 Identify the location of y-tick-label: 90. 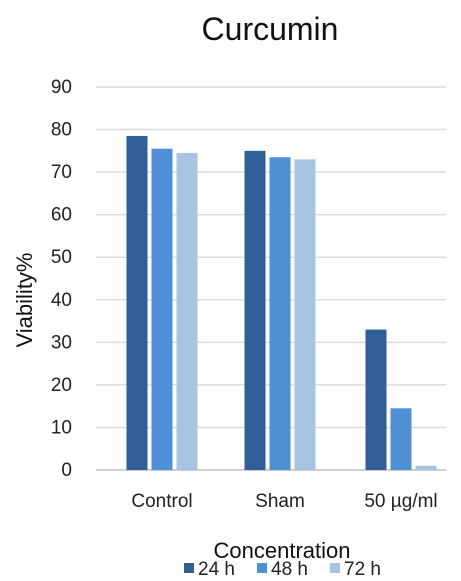
(61, 87).